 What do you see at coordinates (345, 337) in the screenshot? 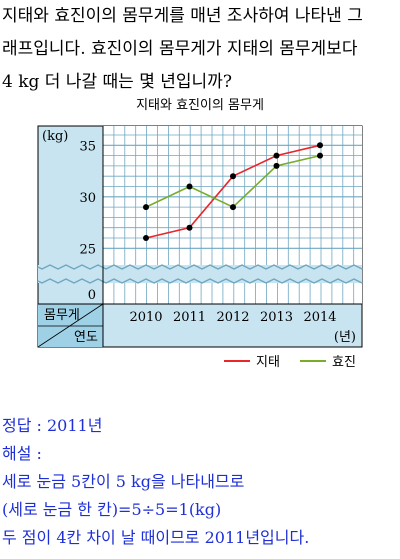
I see `x-unit-label: (년)` at bounding box center [345, 337].